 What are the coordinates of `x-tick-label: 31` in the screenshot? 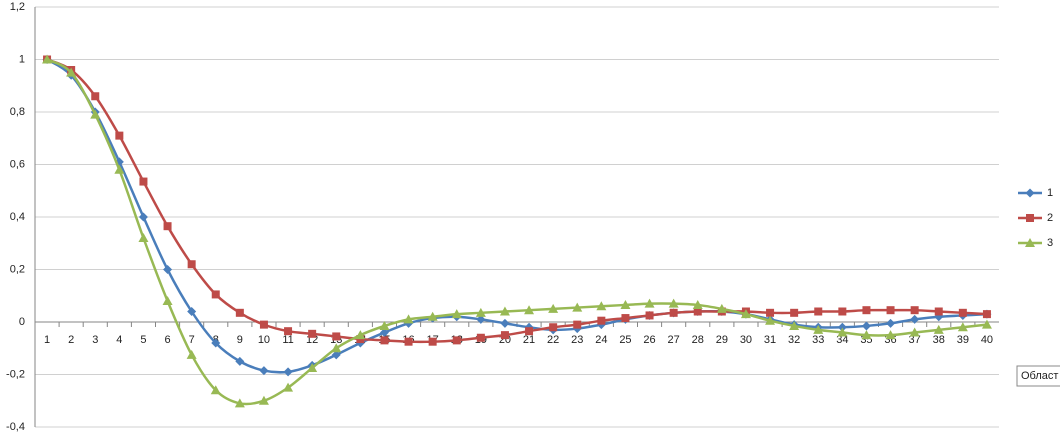 It's located at (770, 340).